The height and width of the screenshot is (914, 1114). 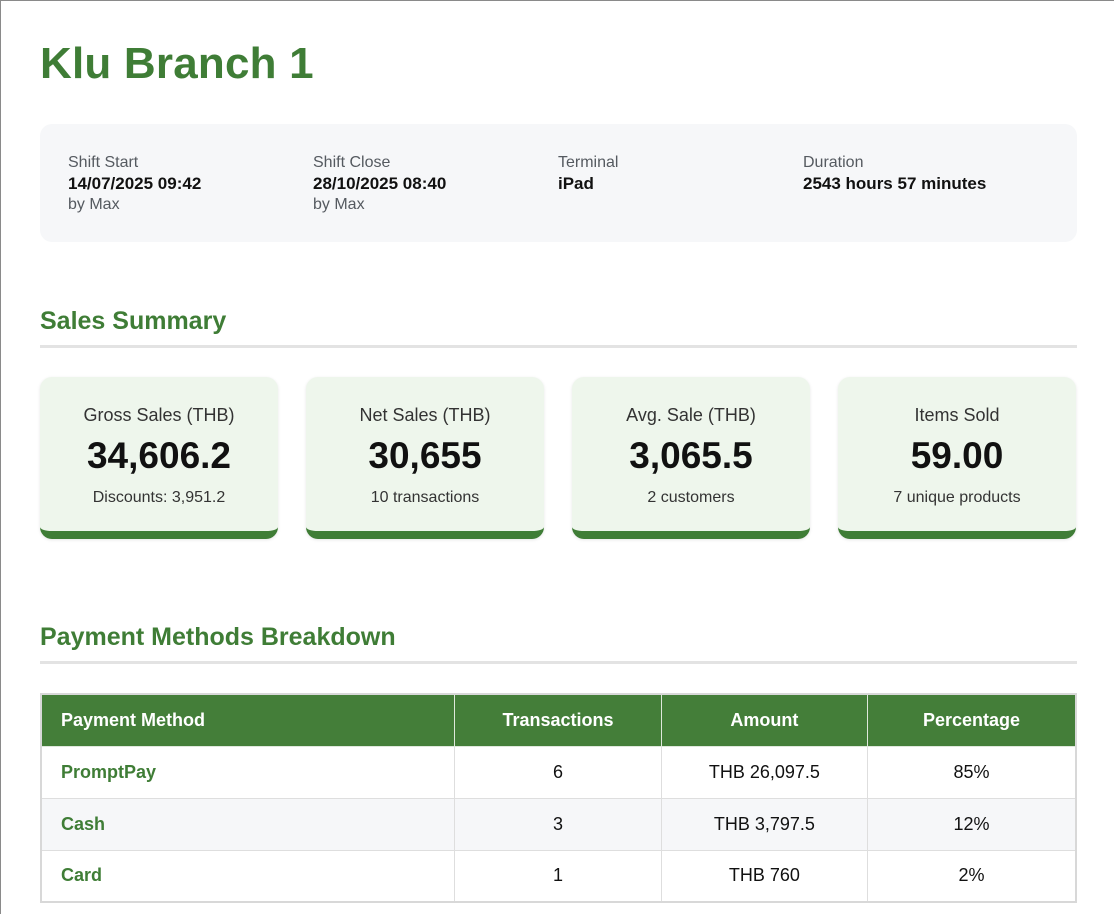 I want to click on stat-label: Net Sales (THB), so click(x=425, y=415).